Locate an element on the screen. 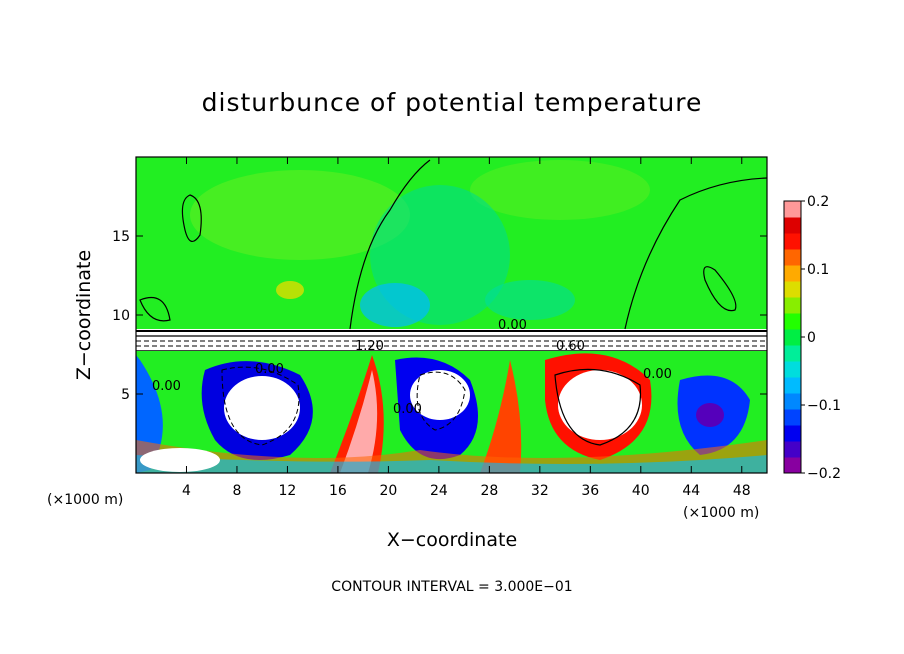 The width and height of the screenshot is (904, 654). upper-yellow-patch is located at coordinates (290, 290).